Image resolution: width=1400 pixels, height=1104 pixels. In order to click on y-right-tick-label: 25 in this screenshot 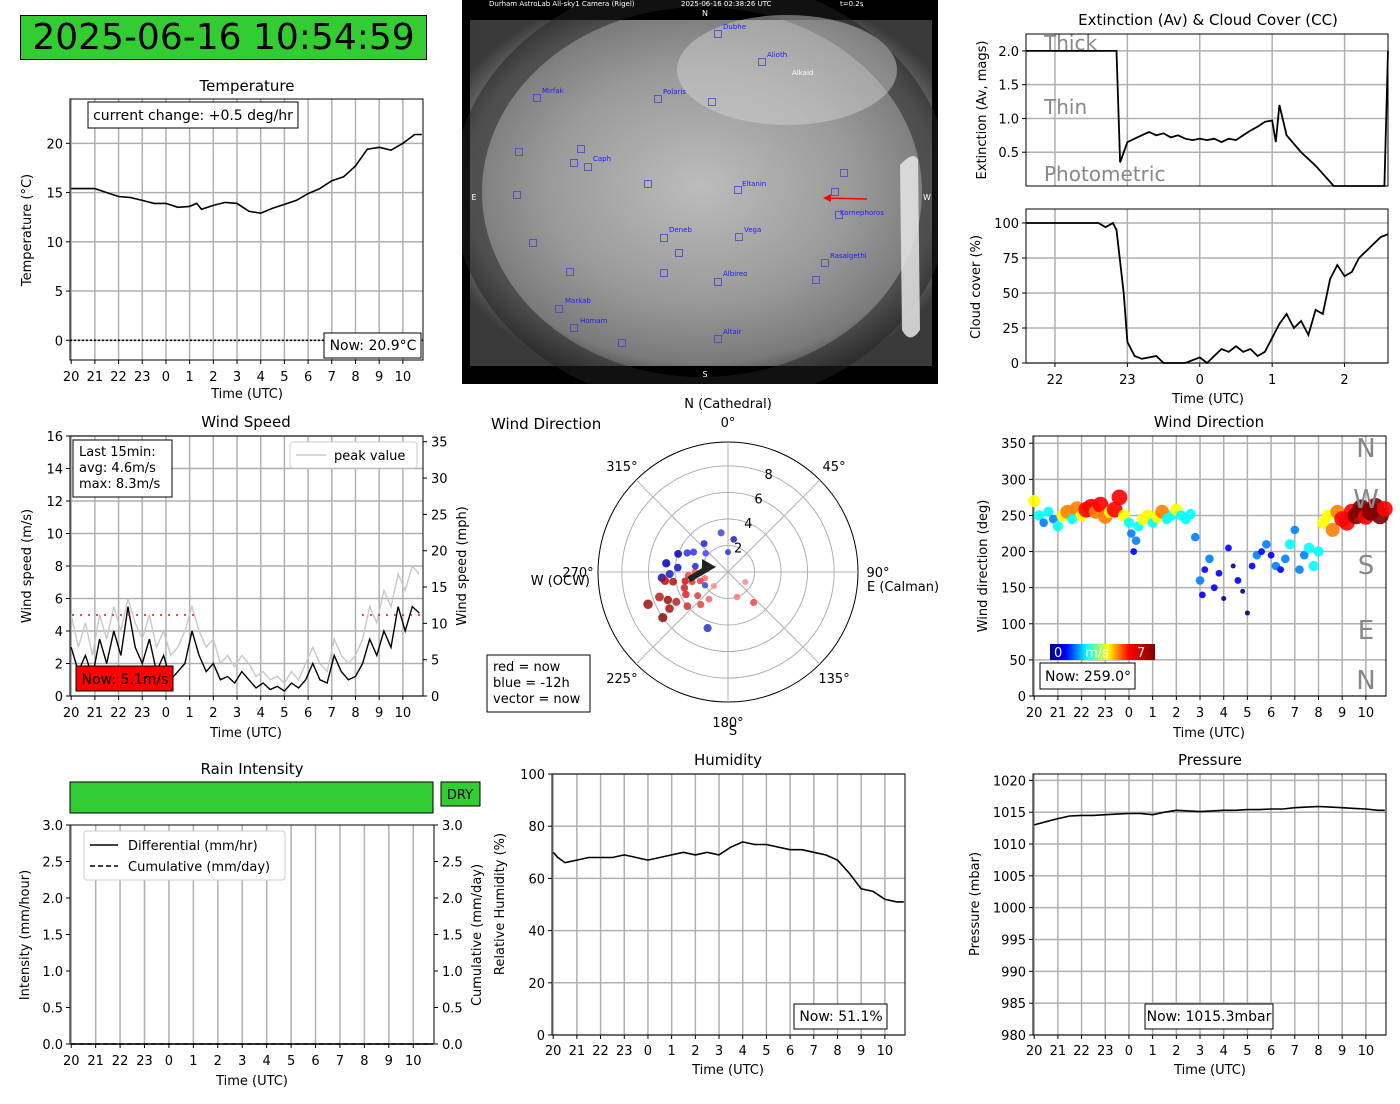, I will do `click(439, 515)`.